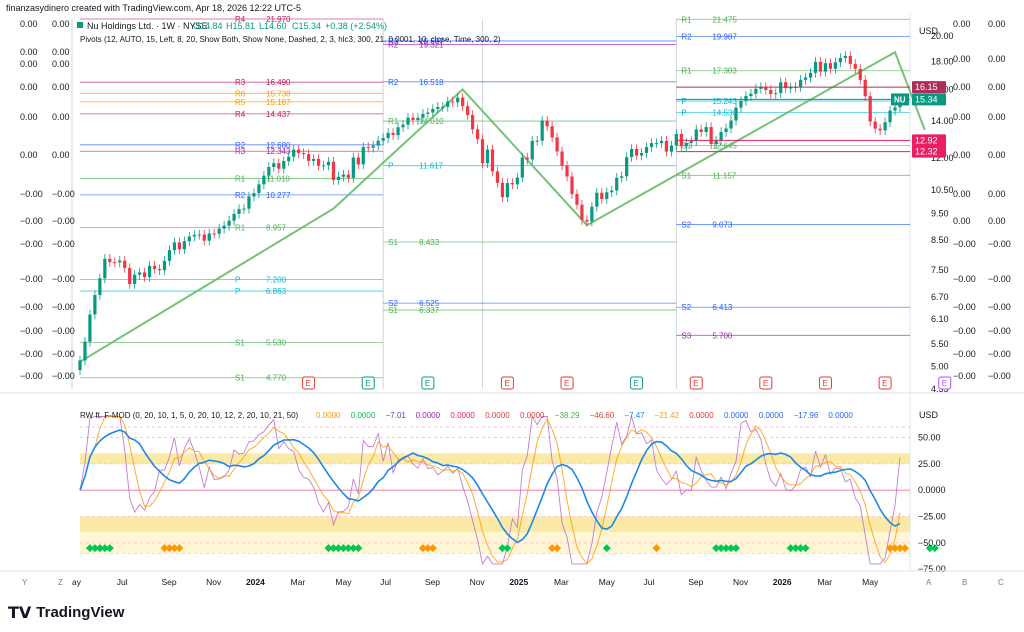 Image resolution: width=1024 pixels, height=632 pixels. I want to click on earnings-marker-label: E, so click(695, 383).